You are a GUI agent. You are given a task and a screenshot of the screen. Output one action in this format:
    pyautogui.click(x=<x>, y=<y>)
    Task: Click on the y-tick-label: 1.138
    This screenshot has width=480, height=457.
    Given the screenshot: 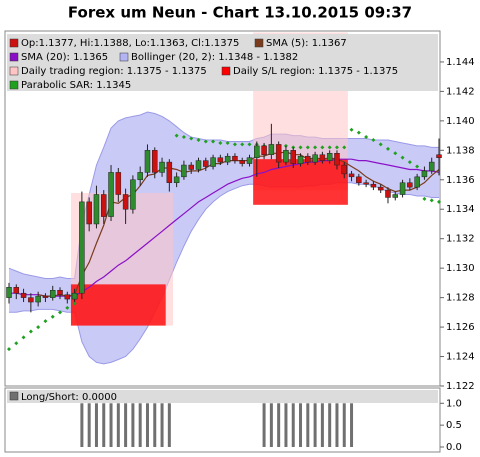 What is the action you would take?
    pyautogui.click(x=460, y=150)
    